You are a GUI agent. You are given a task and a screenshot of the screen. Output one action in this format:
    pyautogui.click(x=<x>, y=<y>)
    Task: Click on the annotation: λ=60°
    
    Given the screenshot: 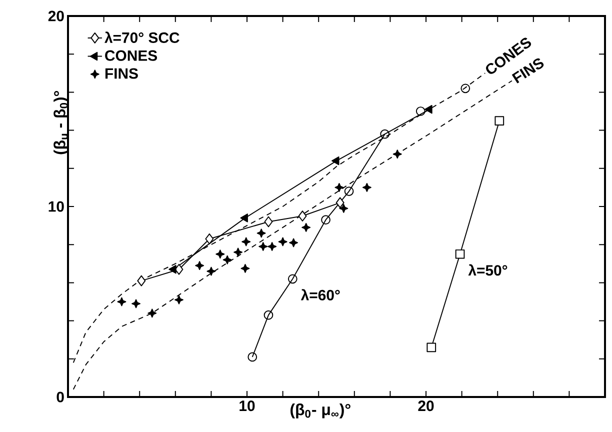 What is the action you would take?
    pyautogui.click(x=320, y=294)
    